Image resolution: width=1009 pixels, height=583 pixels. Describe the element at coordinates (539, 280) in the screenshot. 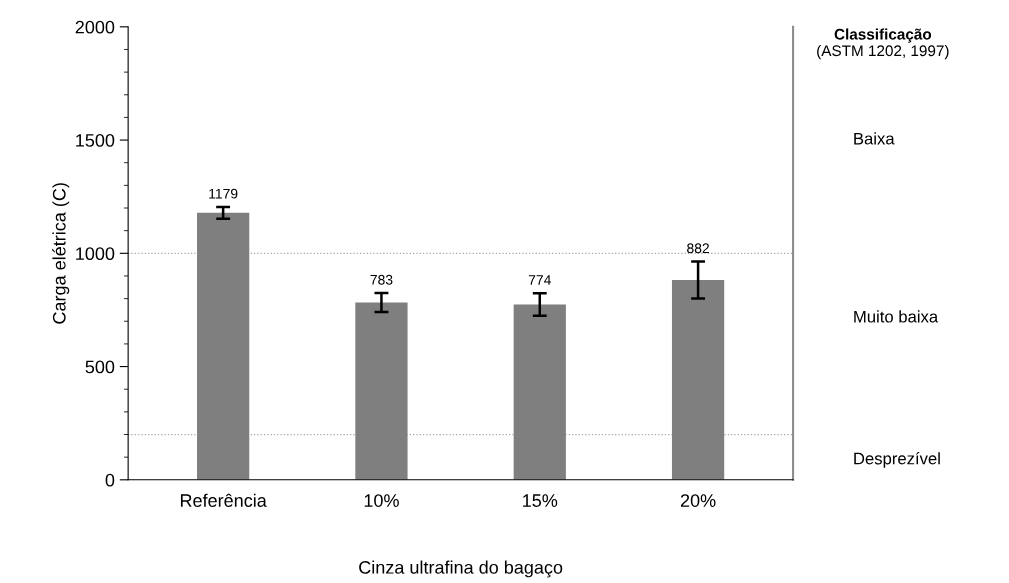

I see `data-label: 774` at that location.